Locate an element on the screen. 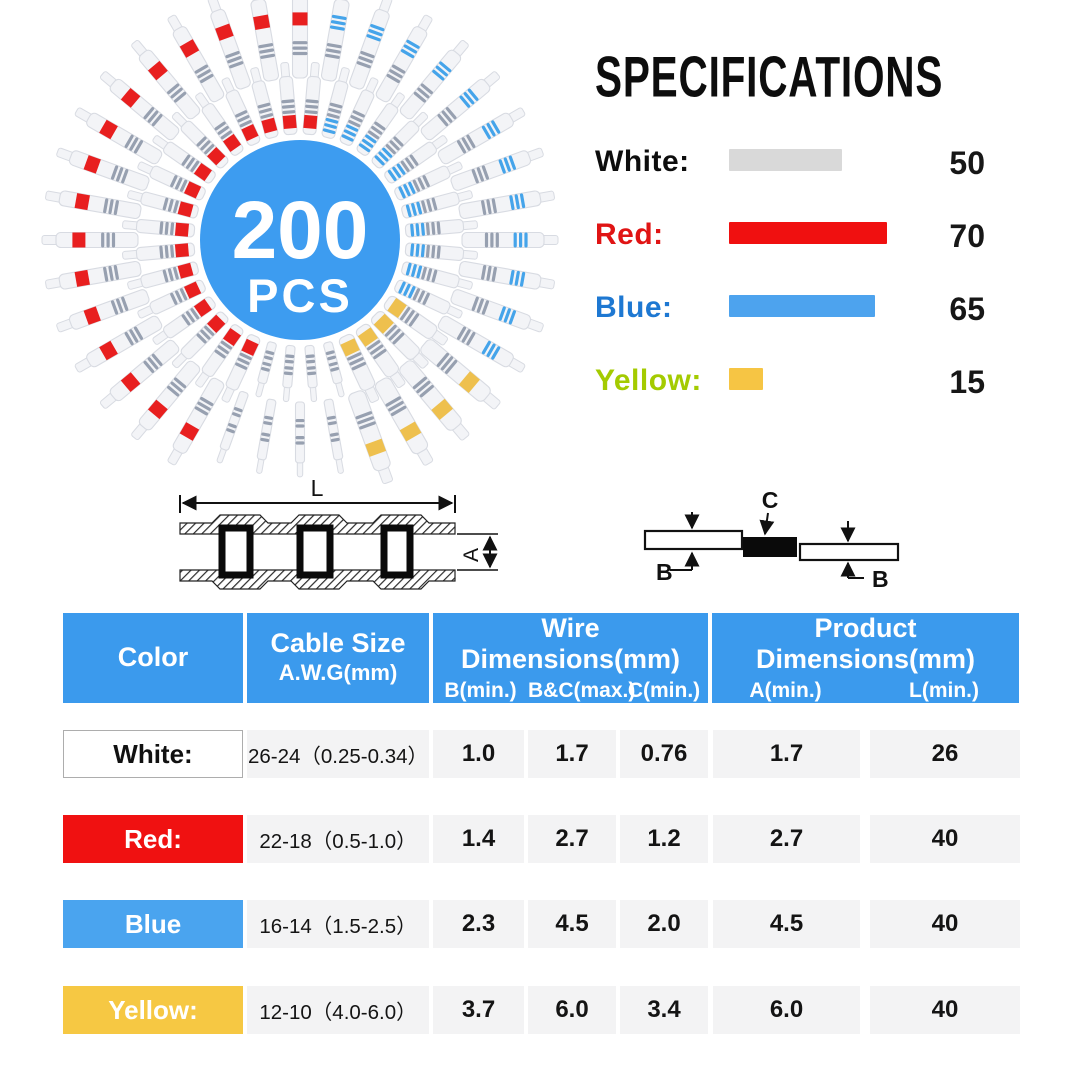 The image size is (1080, 1080). count-label: 200 is located at coordinates (300, 230).